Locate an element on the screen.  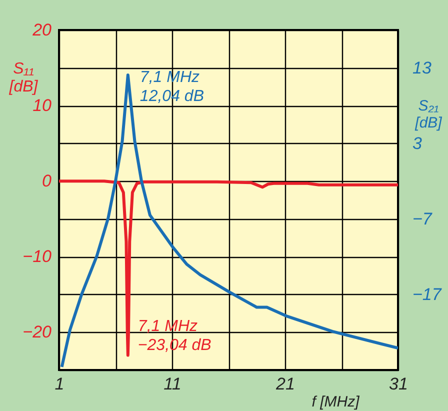
y-axis-title: S₁₁ [dB] is located at coordinates (23, 78).